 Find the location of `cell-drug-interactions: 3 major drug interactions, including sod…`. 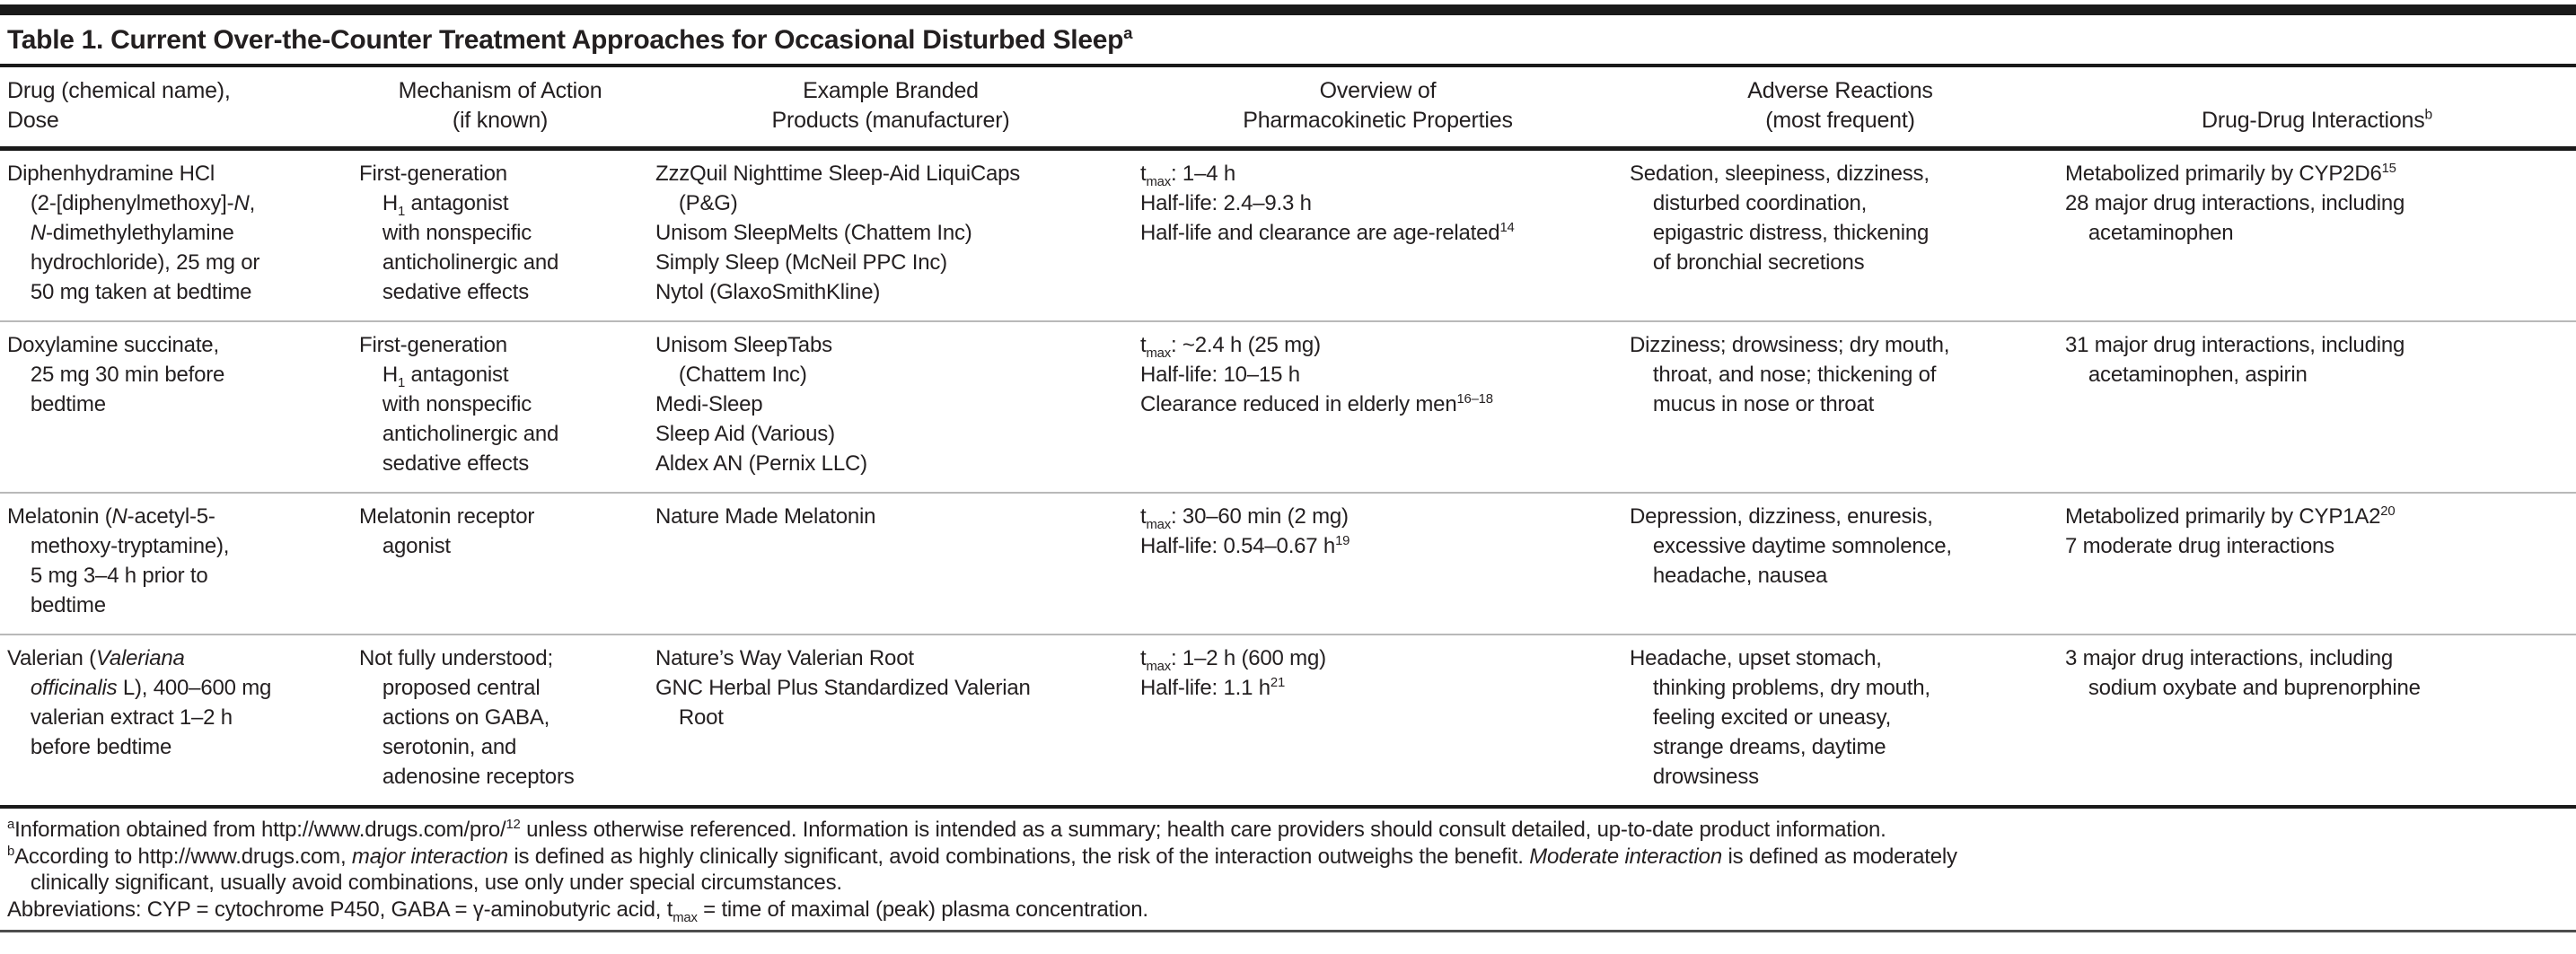

cell-drug-interactions: 3 major drug interactions, including sod… is located at coordinates (2243, 673).